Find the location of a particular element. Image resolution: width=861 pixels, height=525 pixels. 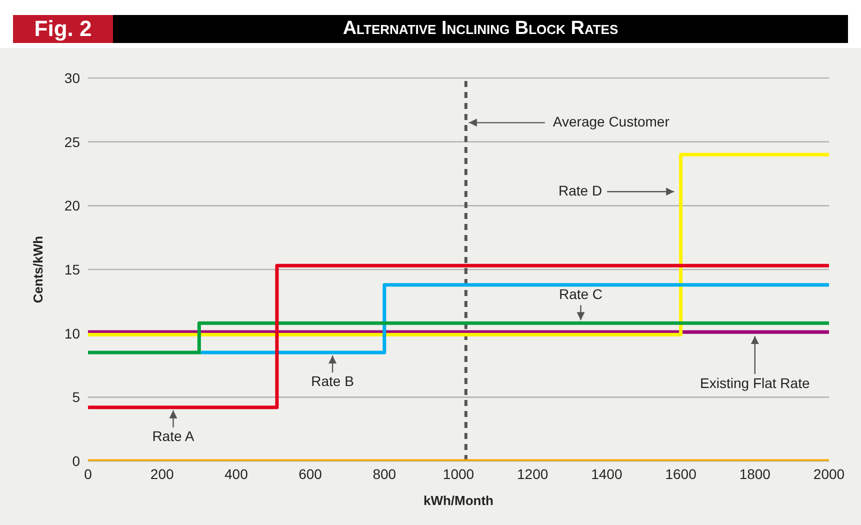

x-tick-label: 600 is located at coordinates (310, 474).